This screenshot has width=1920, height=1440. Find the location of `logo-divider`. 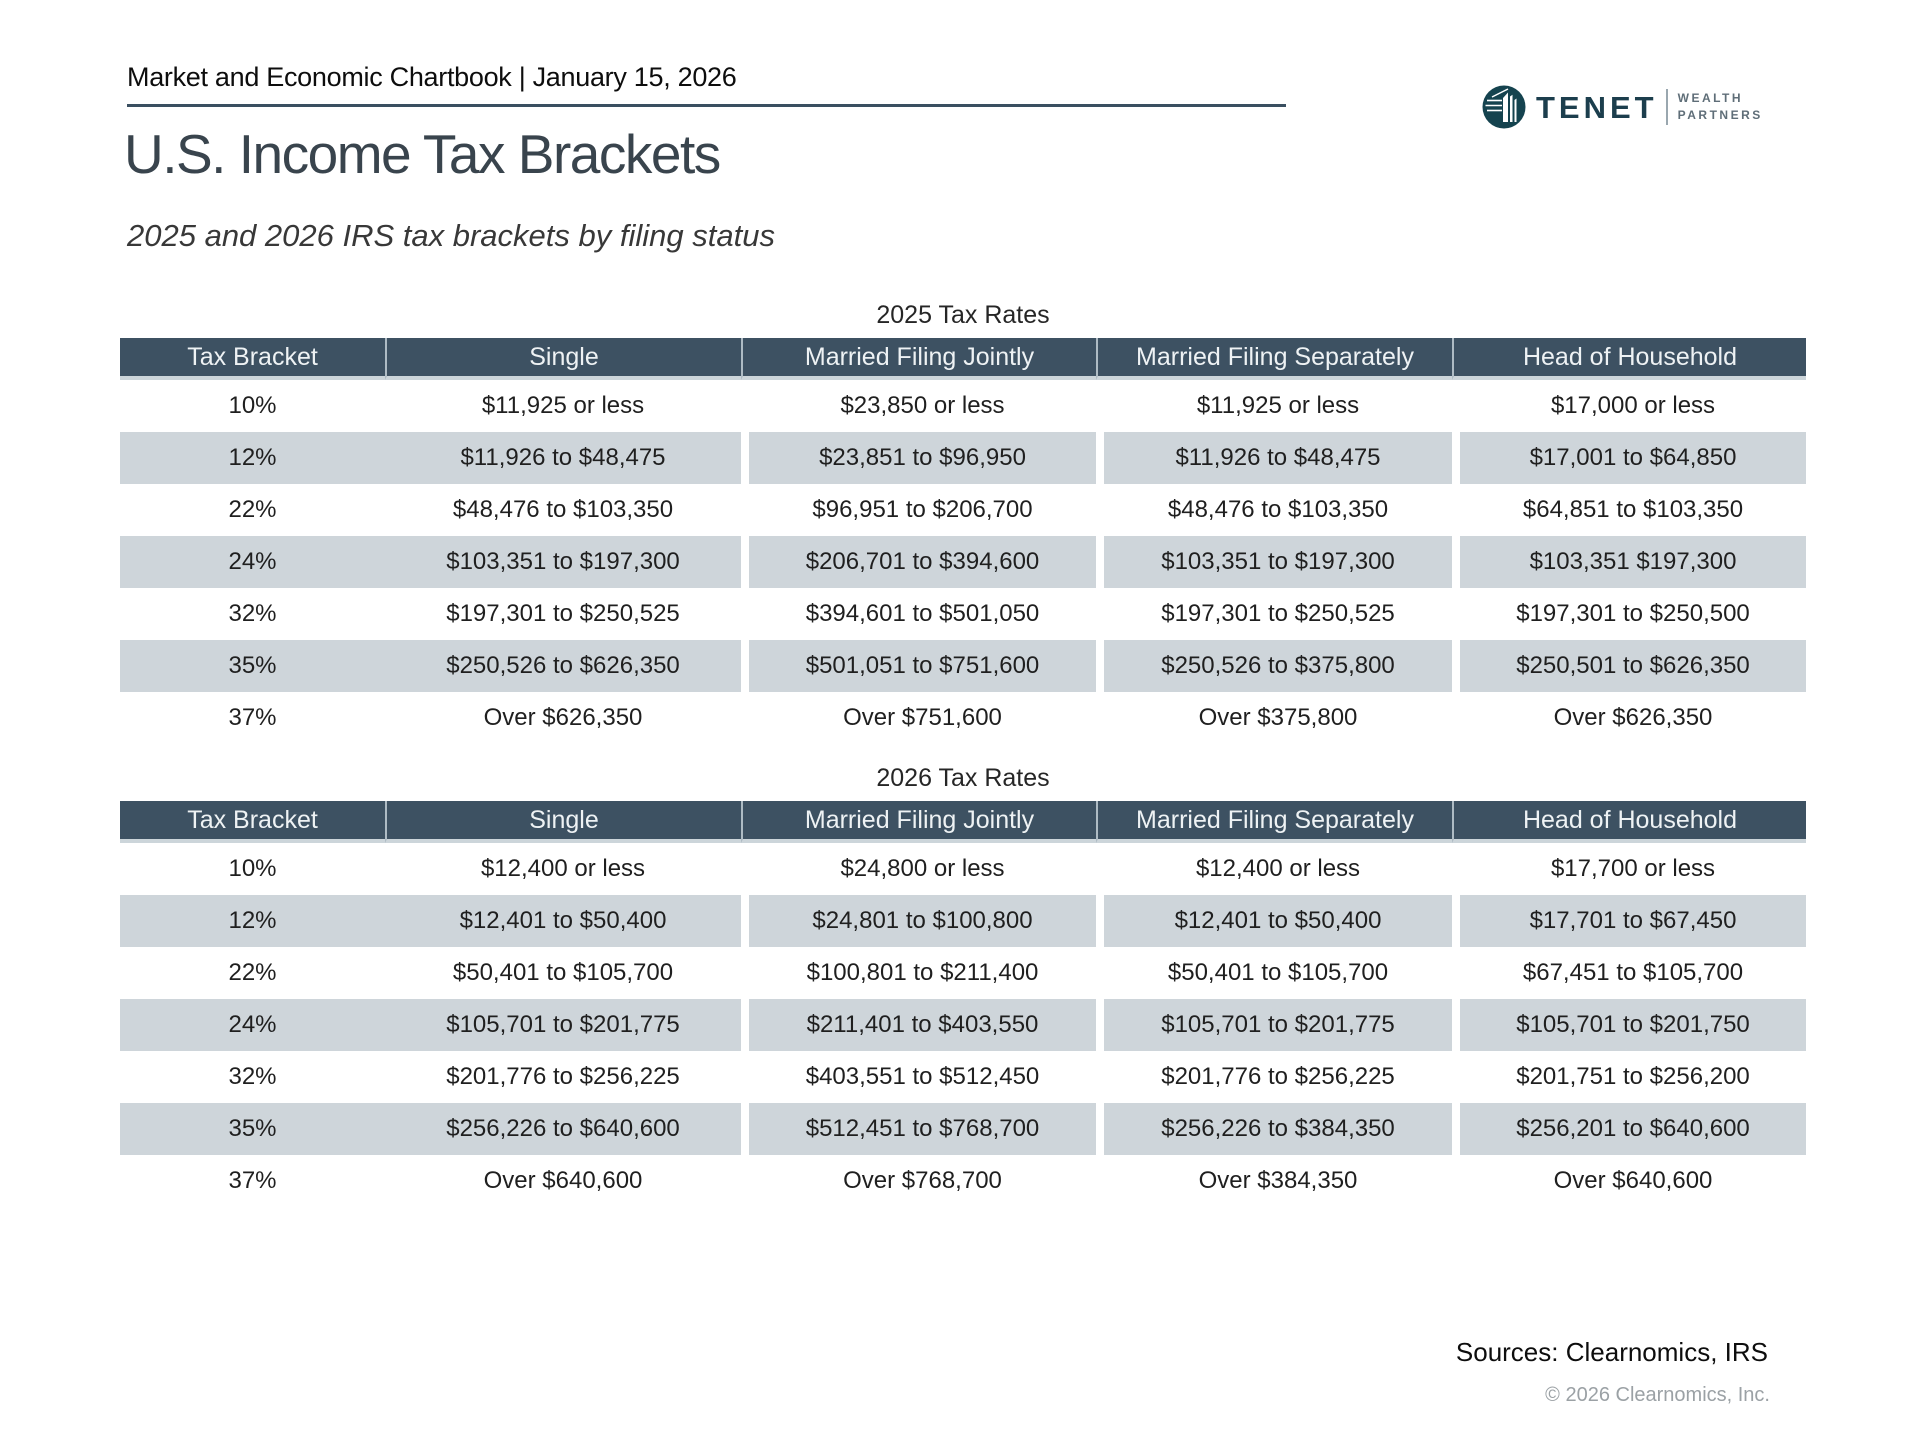

logo-divider is located at coordinates (1666, 107).